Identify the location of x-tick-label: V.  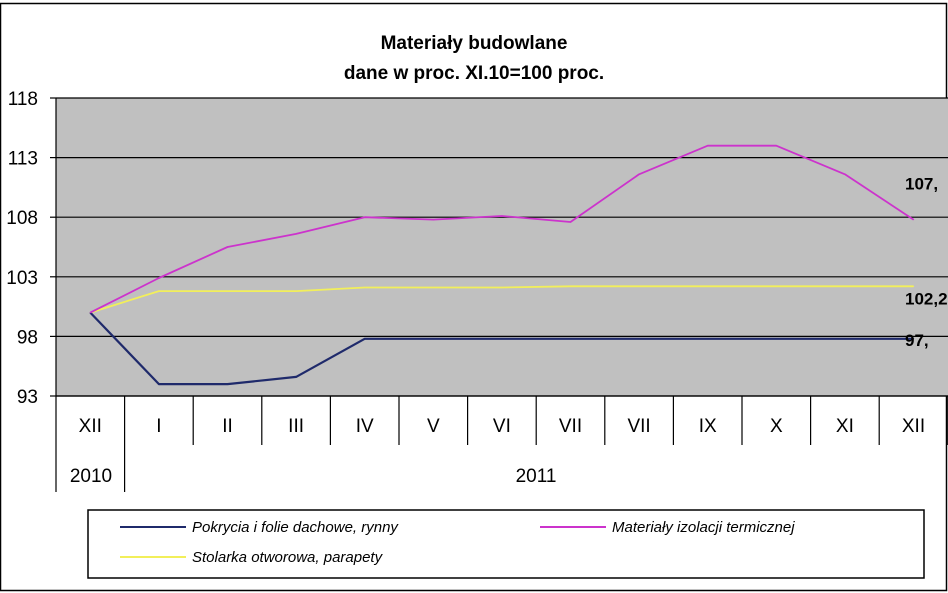
(433, 426).